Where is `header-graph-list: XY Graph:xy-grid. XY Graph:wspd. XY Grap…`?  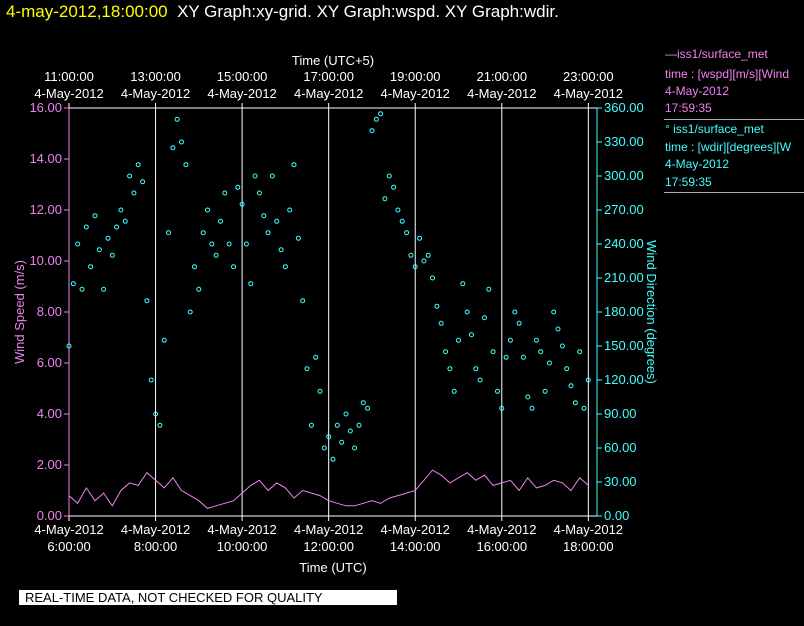
header-graph-list: XY Graph:xy-grid. XY Graph:wspd. XY Grap… is located at coordinates (368, 11).